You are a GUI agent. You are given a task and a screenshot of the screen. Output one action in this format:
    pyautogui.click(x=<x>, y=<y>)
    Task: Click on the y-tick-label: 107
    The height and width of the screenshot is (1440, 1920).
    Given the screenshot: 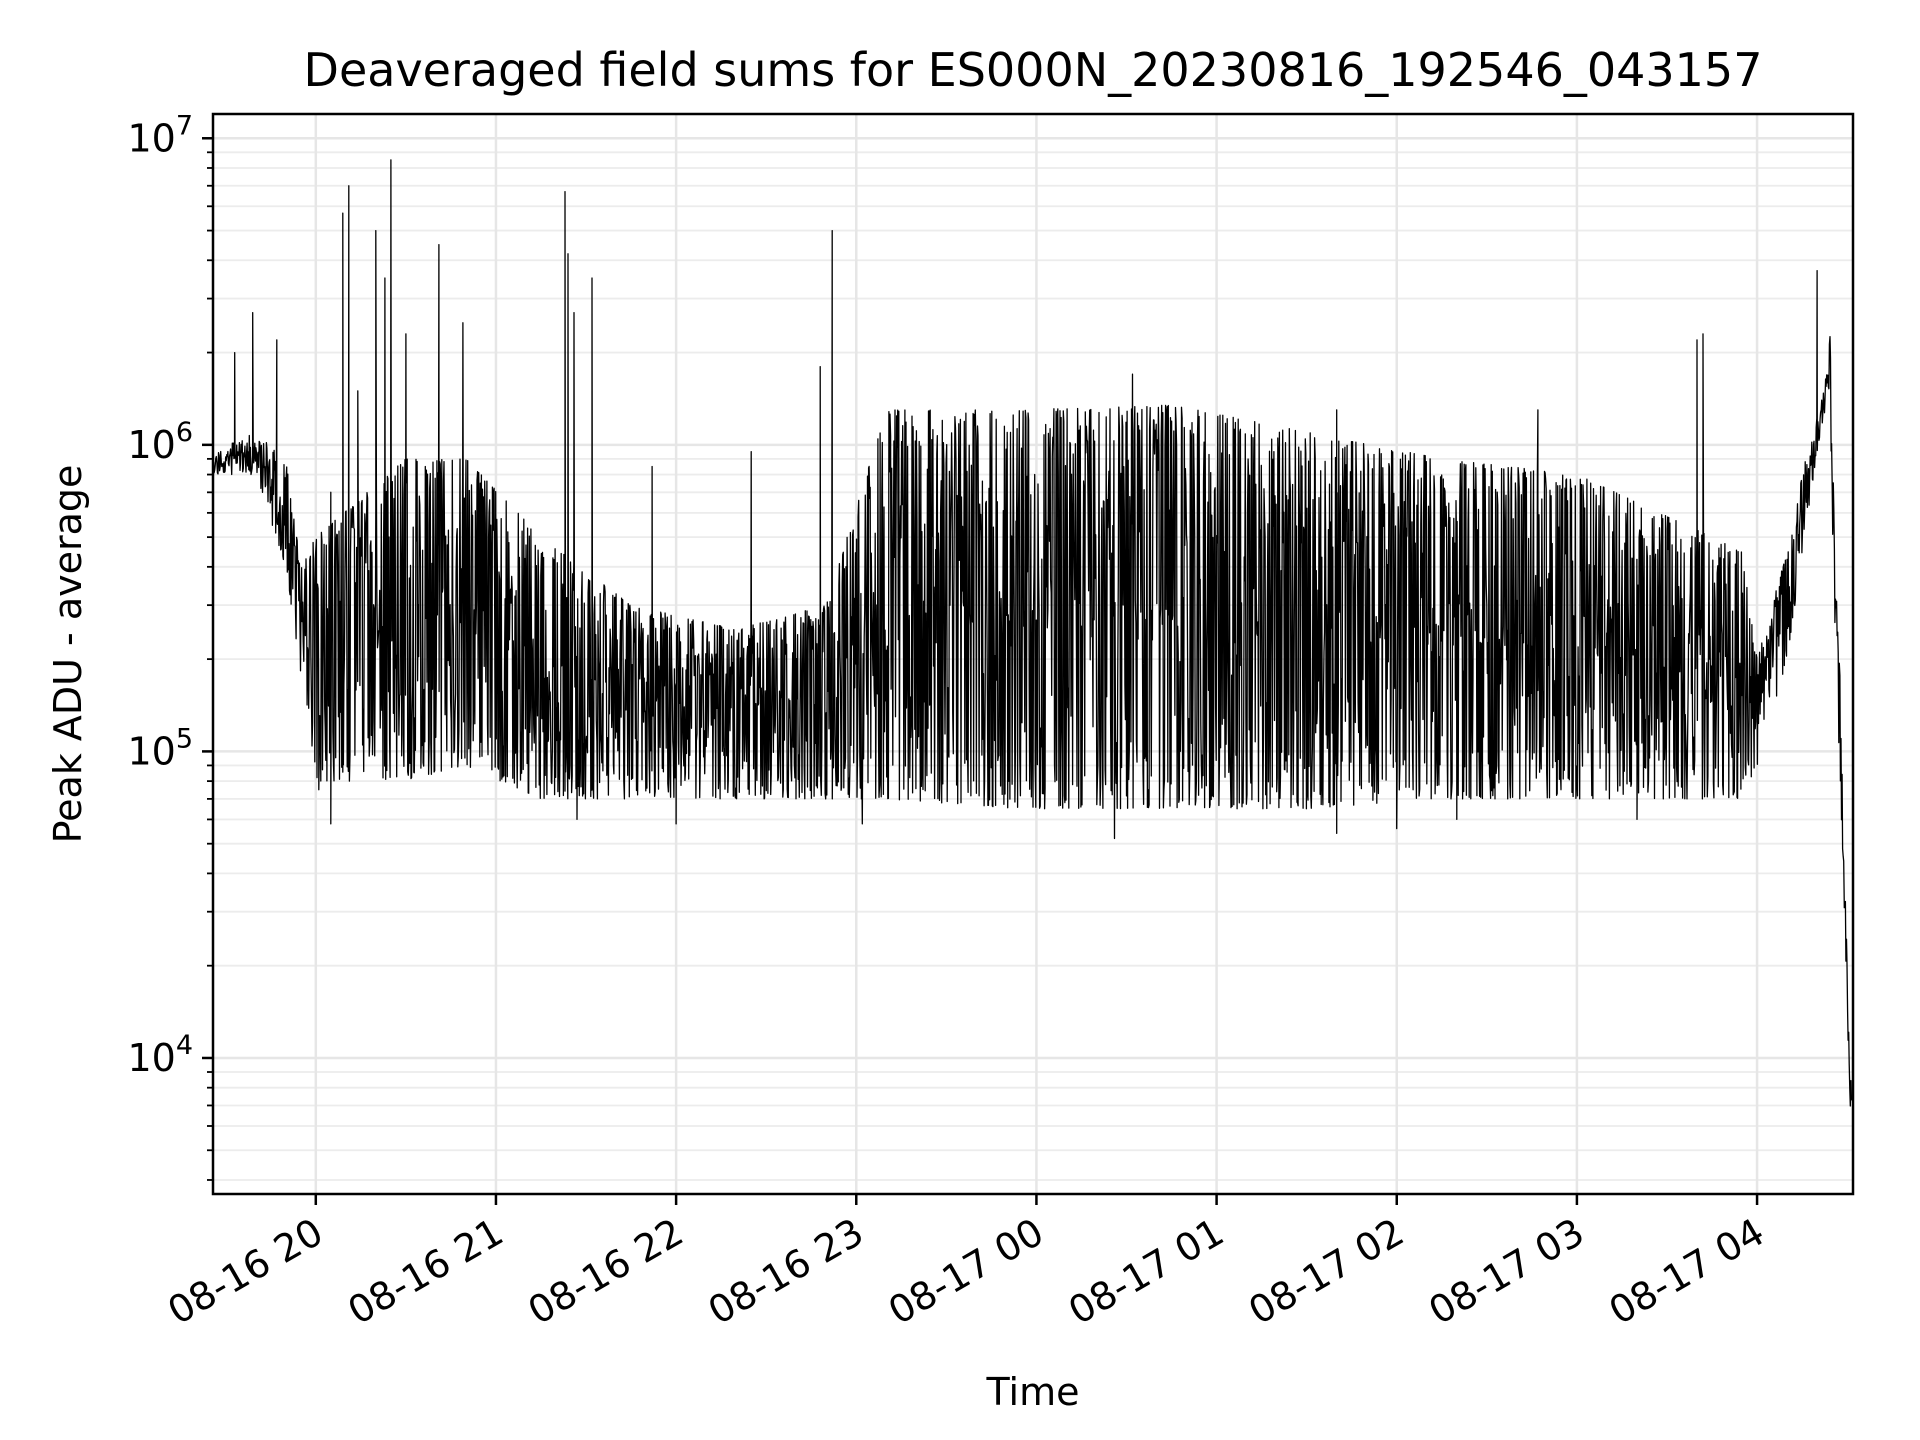 What is the action you would take?
    pyautogui.click(x=160, y=135)
    